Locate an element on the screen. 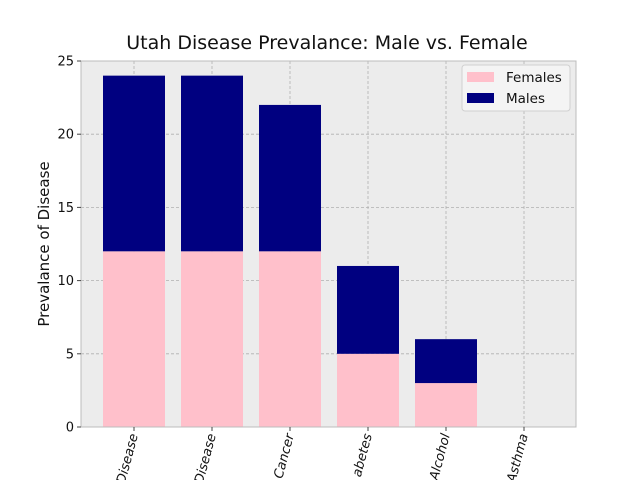 This screenshot has height=480, width=640. y-tick-label: 10 is located at coordinates (65, 281).